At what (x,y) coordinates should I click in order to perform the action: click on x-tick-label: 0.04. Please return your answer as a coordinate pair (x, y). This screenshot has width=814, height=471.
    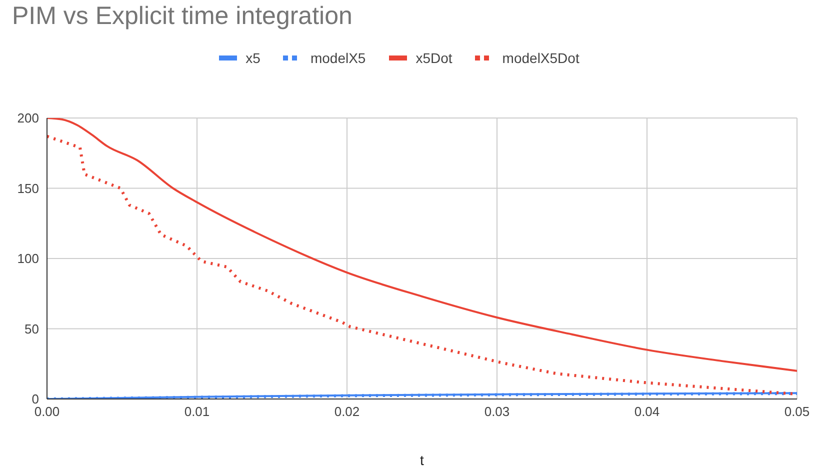
    Looking at the image, I should click on (647, 412).